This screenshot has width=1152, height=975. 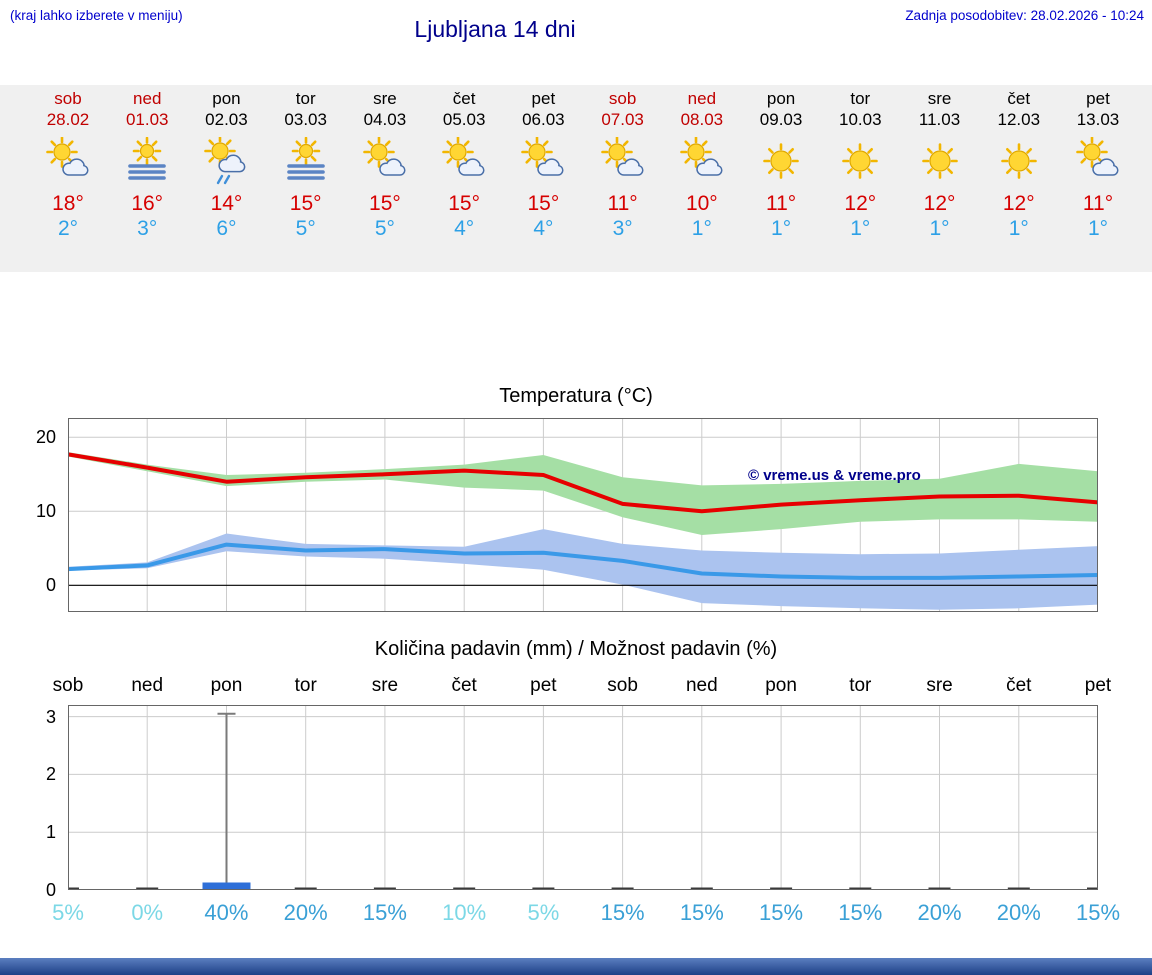 What do you see at coordinates (860, 119) in the screenshot?
I see `day-date: 10.03` at bounding box center [860, 119].